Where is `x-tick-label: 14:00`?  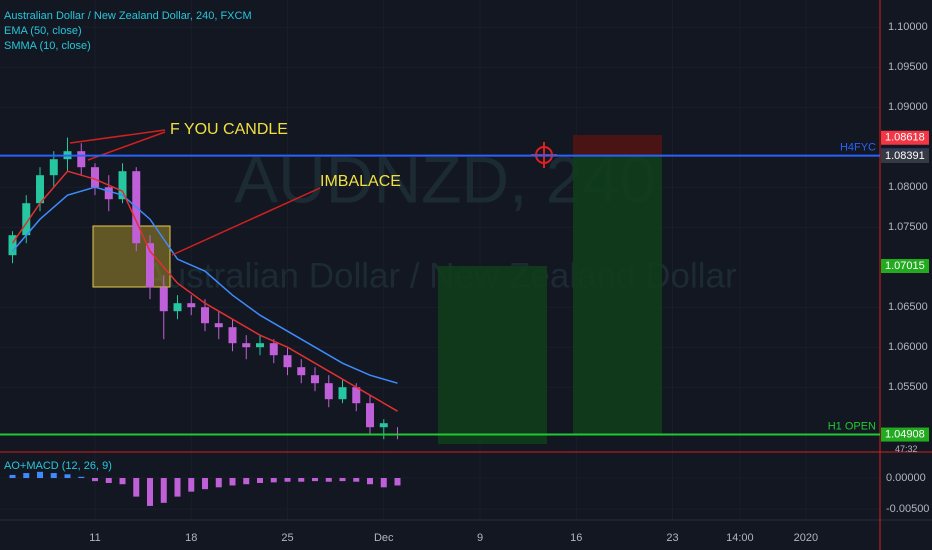
x-tick-label: 14:00 is located at coordinates (740, 538).